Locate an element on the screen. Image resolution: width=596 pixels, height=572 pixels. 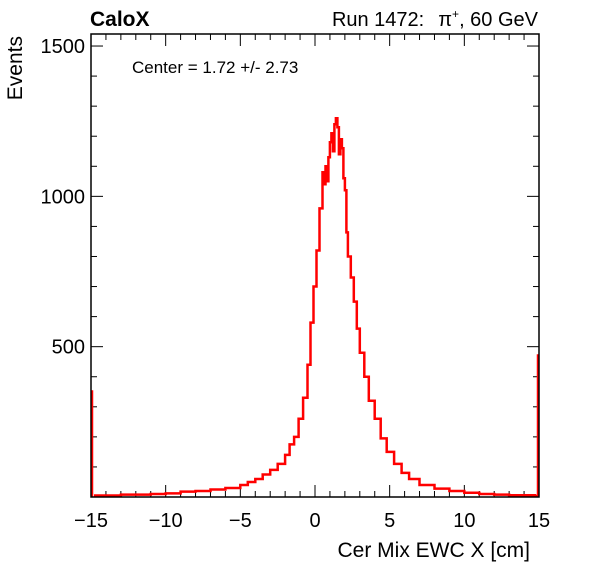
center-annotation: Center = 1.72 +/- 2.73 is located at coordinates (215, 67).